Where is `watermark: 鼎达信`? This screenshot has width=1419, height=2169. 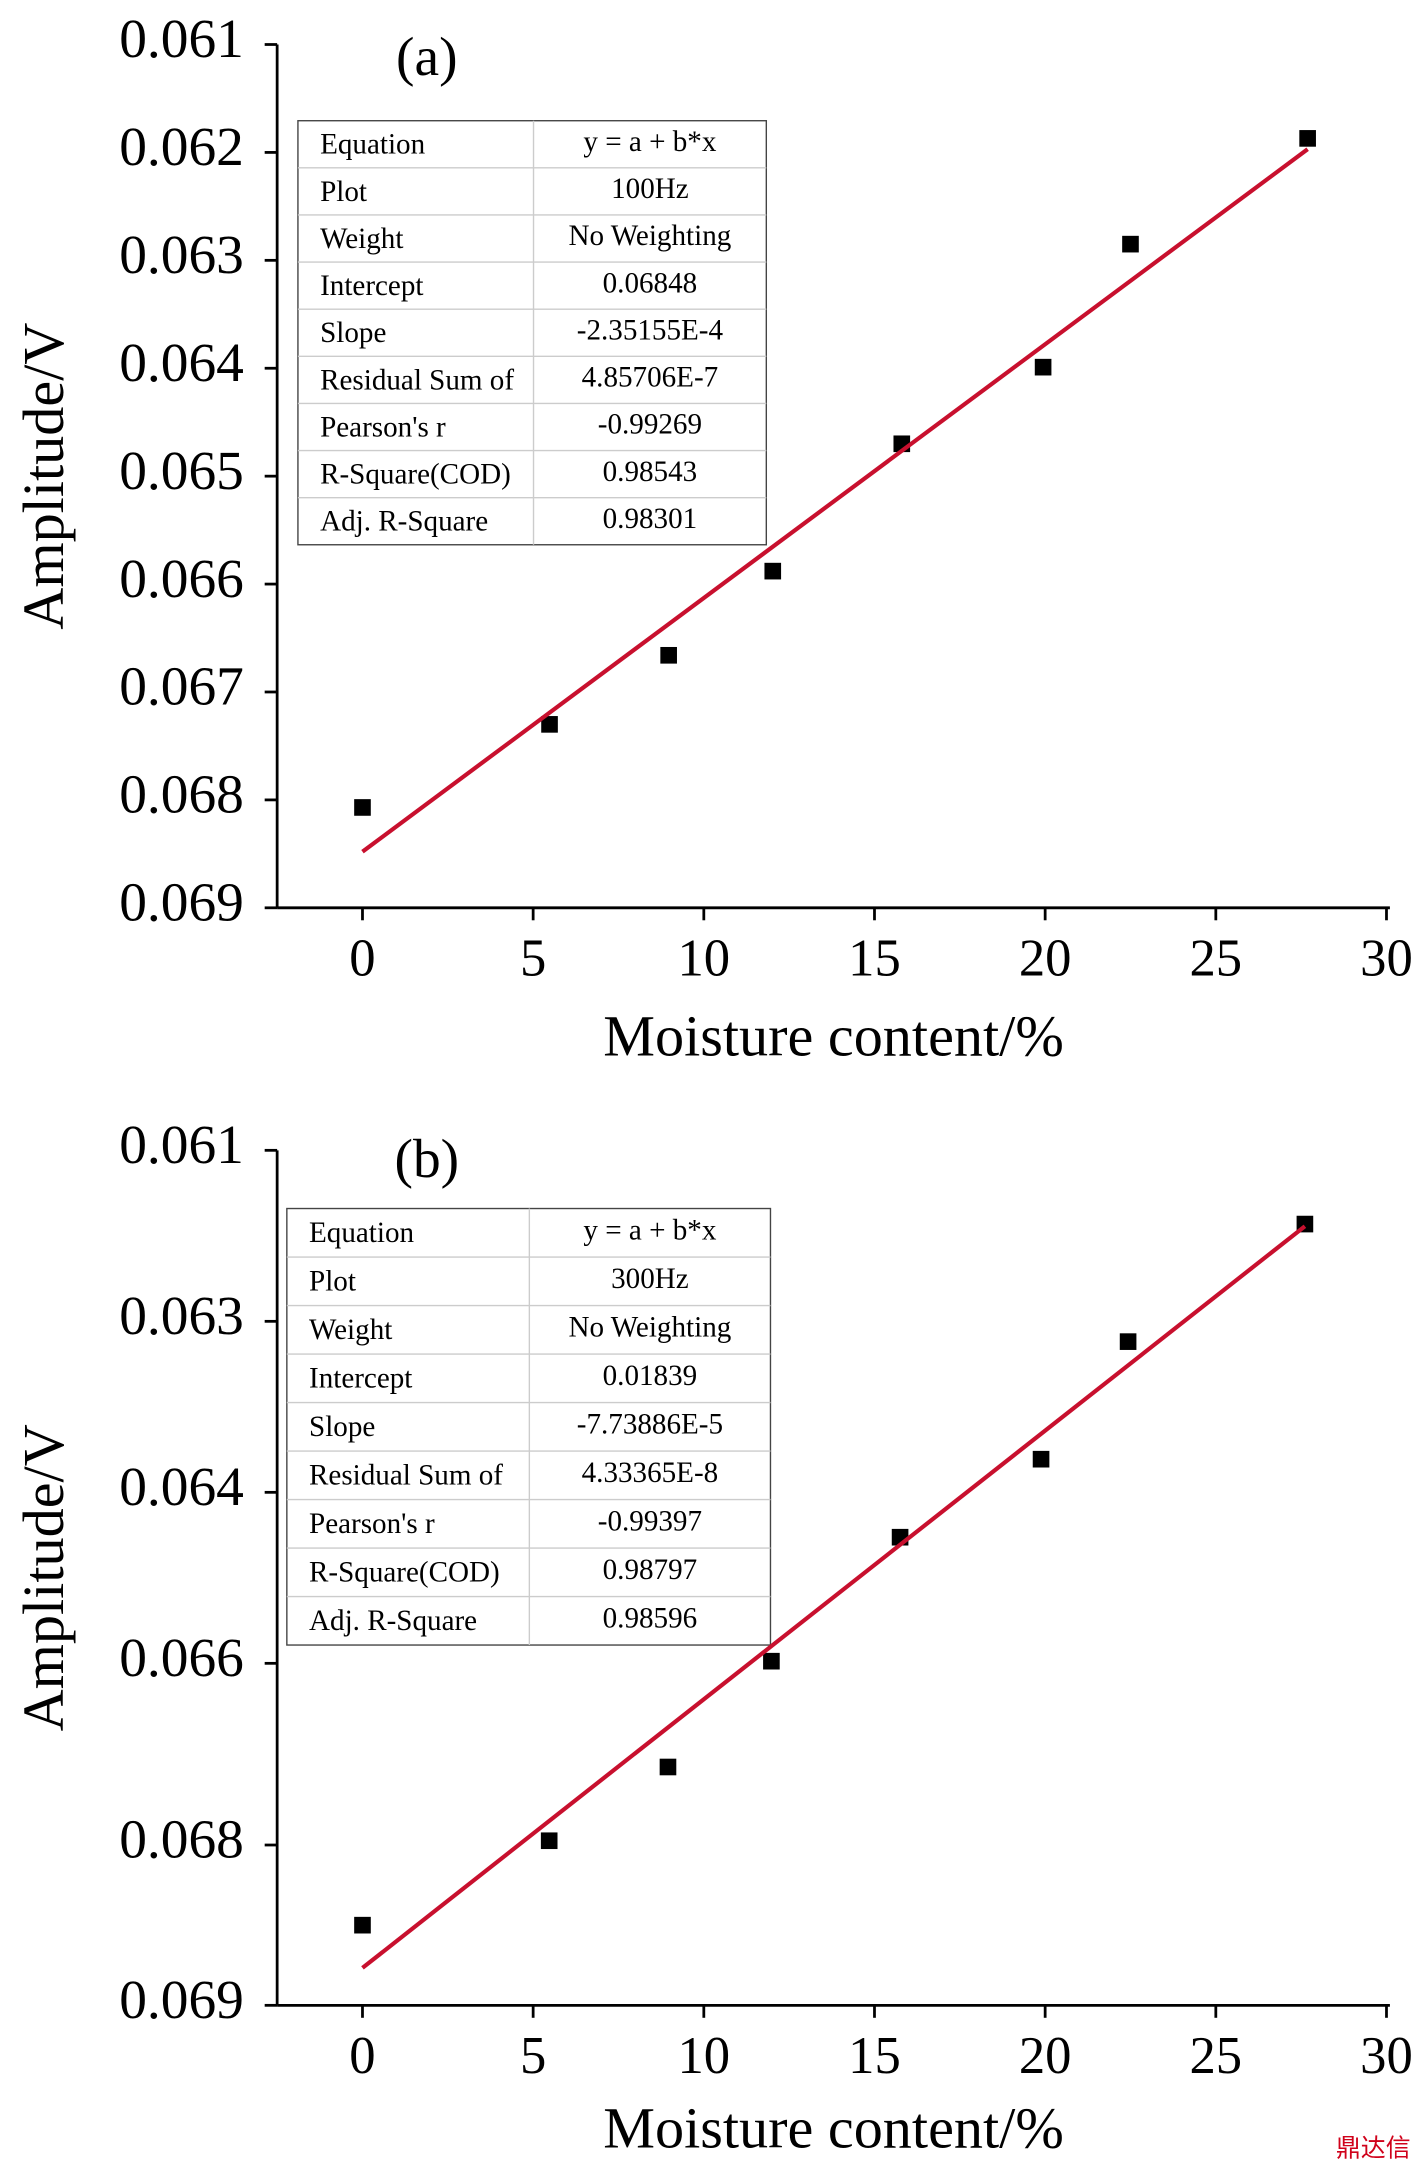 watermark: 鼎达信 is located at coordinates (1373, 2147).